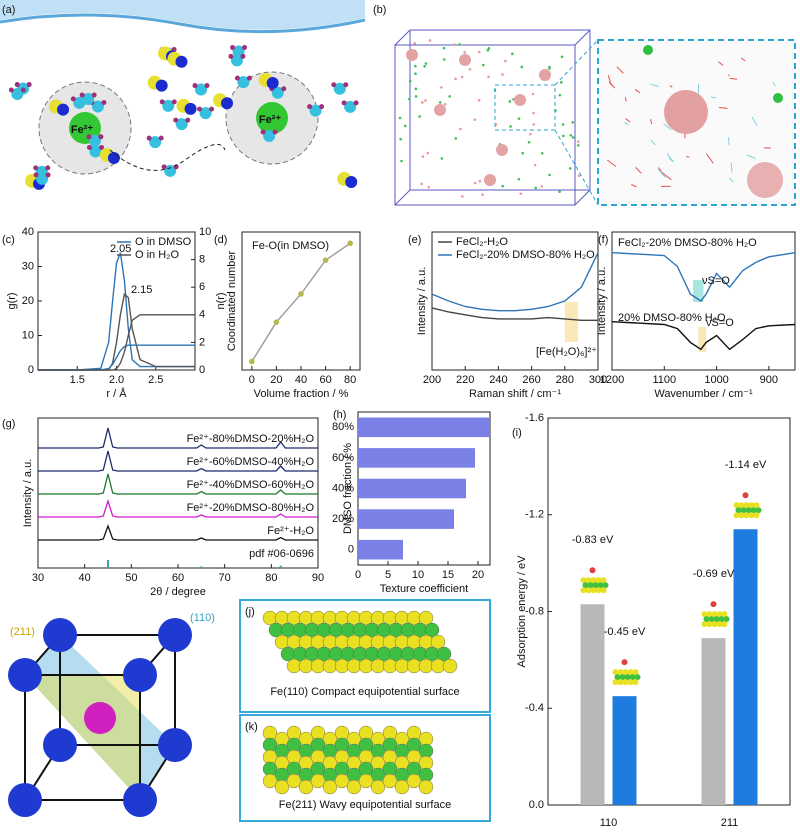  I want to click on point, so click(276, 322).